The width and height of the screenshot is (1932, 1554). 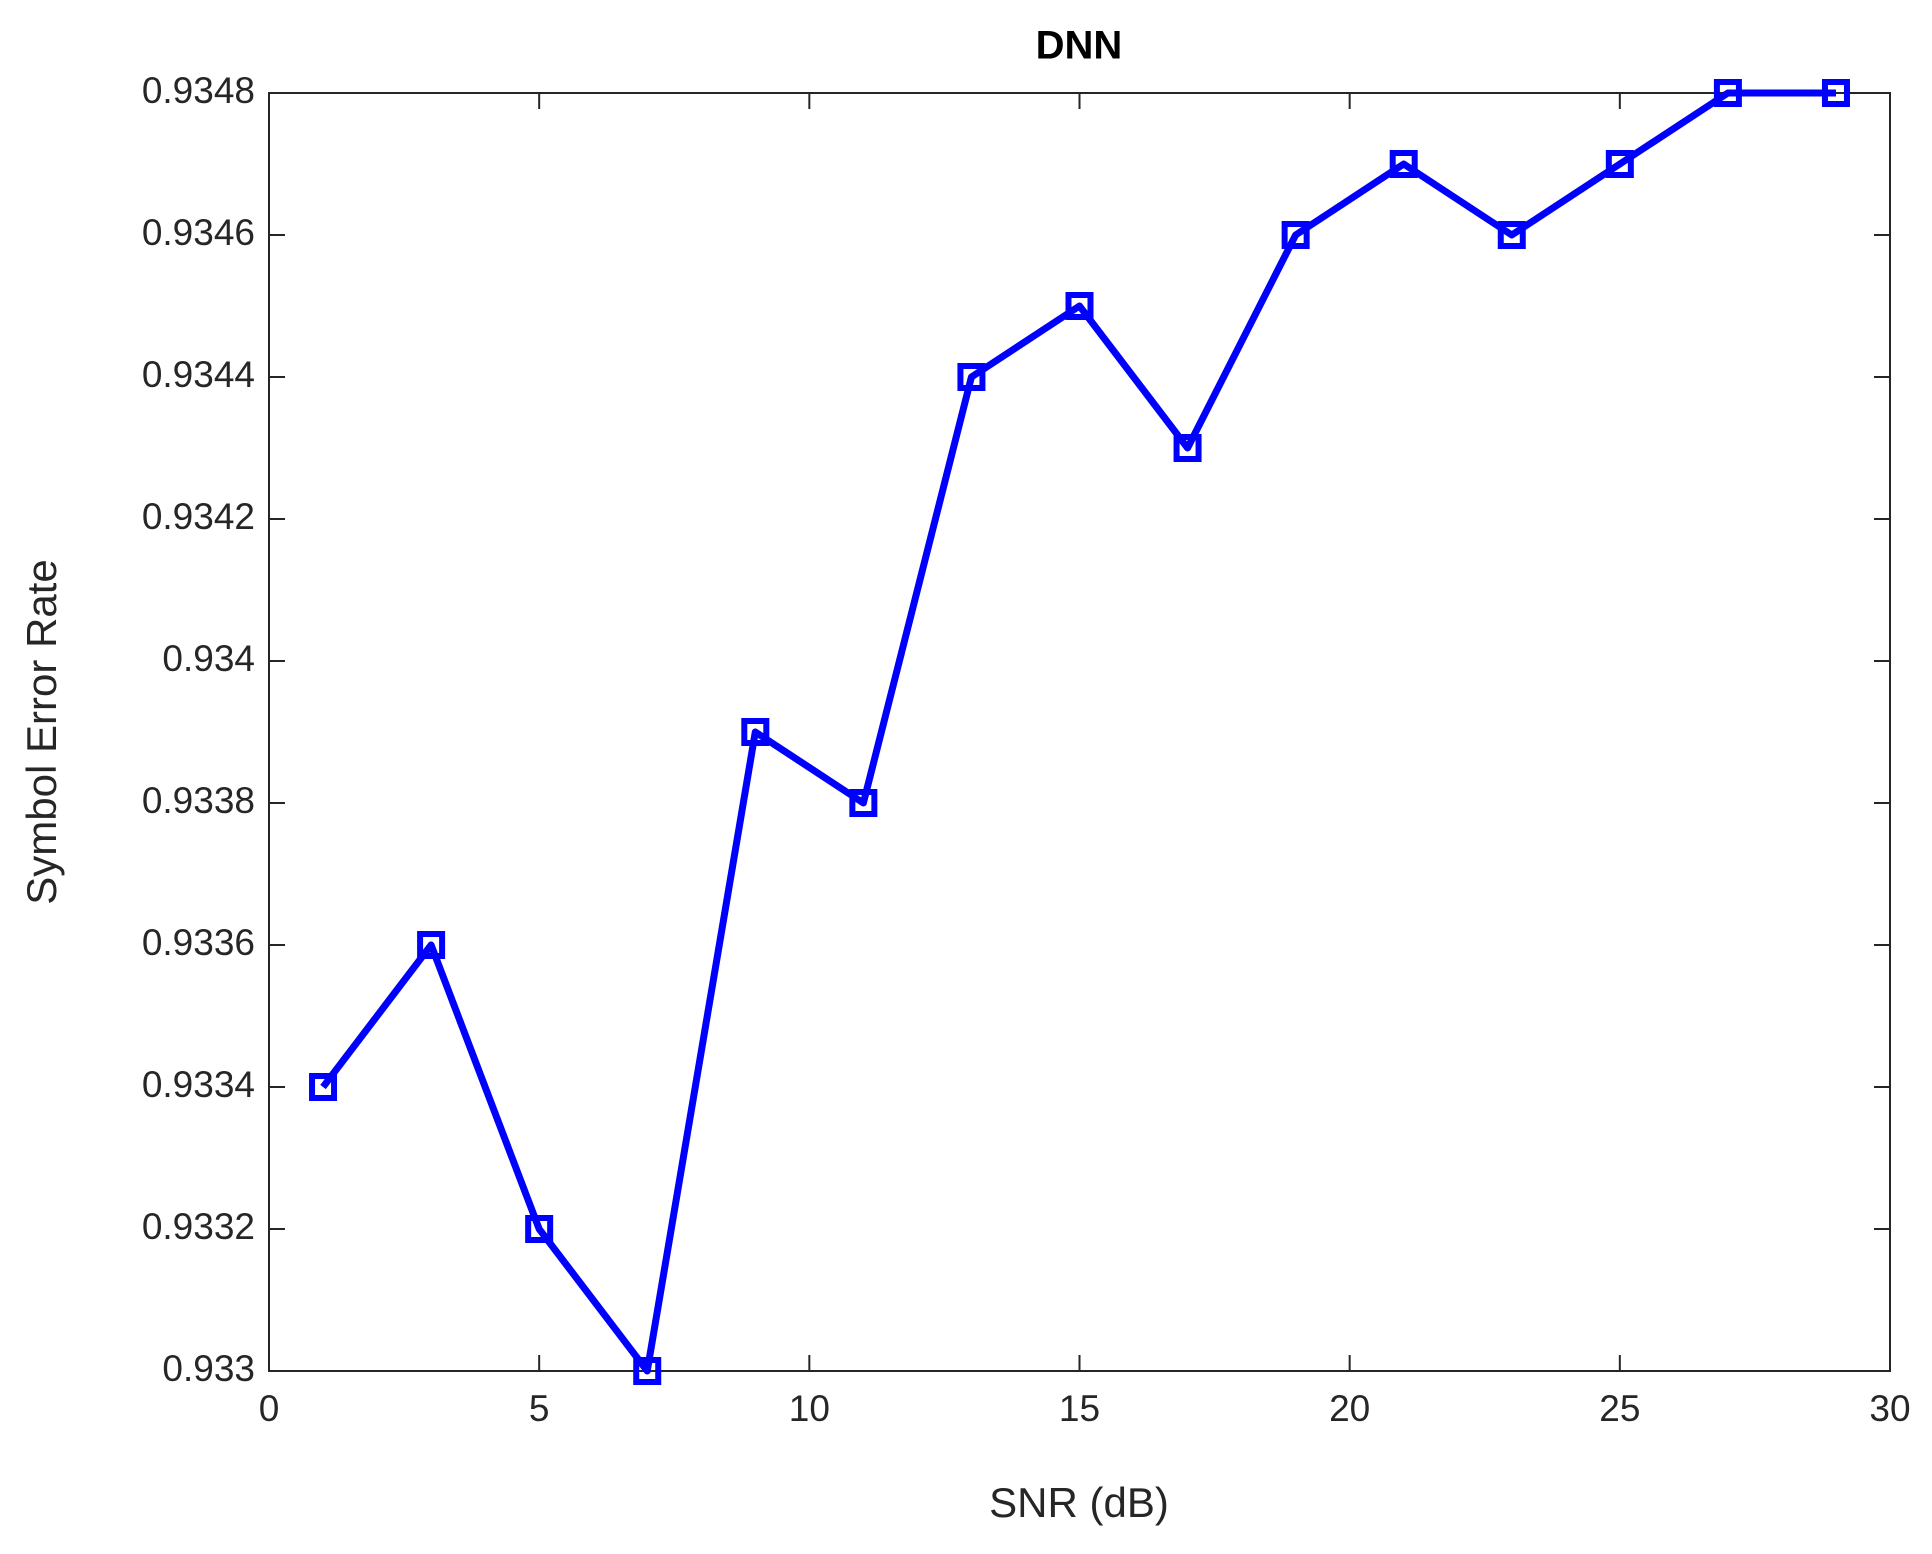 What do you see at coordinates (198, 1084) in the screenshot?
I see `y-tick-label: 0.9334` at bounding box center [198, 1084].